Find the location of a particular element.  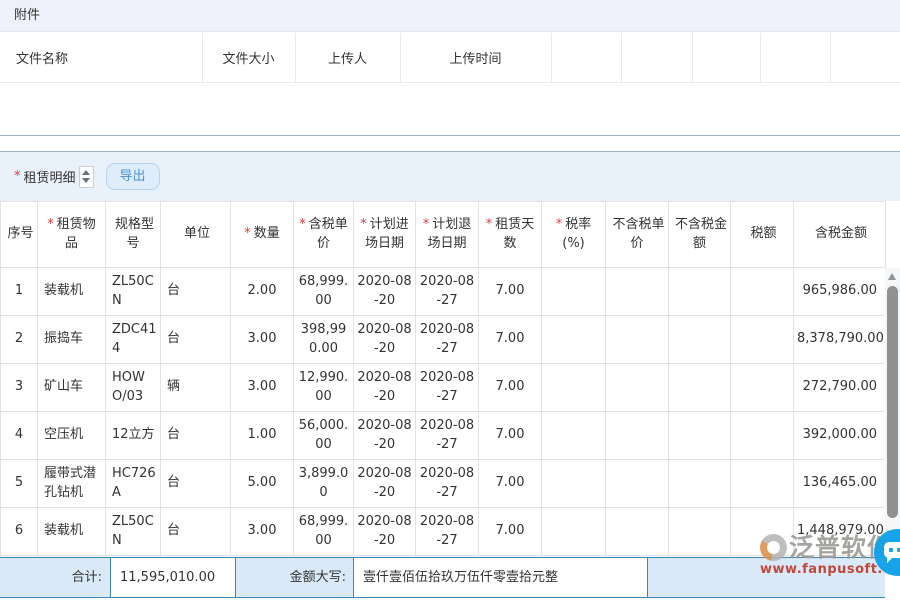

table-cell: ZDC414 is located at coordinates (133, 339).